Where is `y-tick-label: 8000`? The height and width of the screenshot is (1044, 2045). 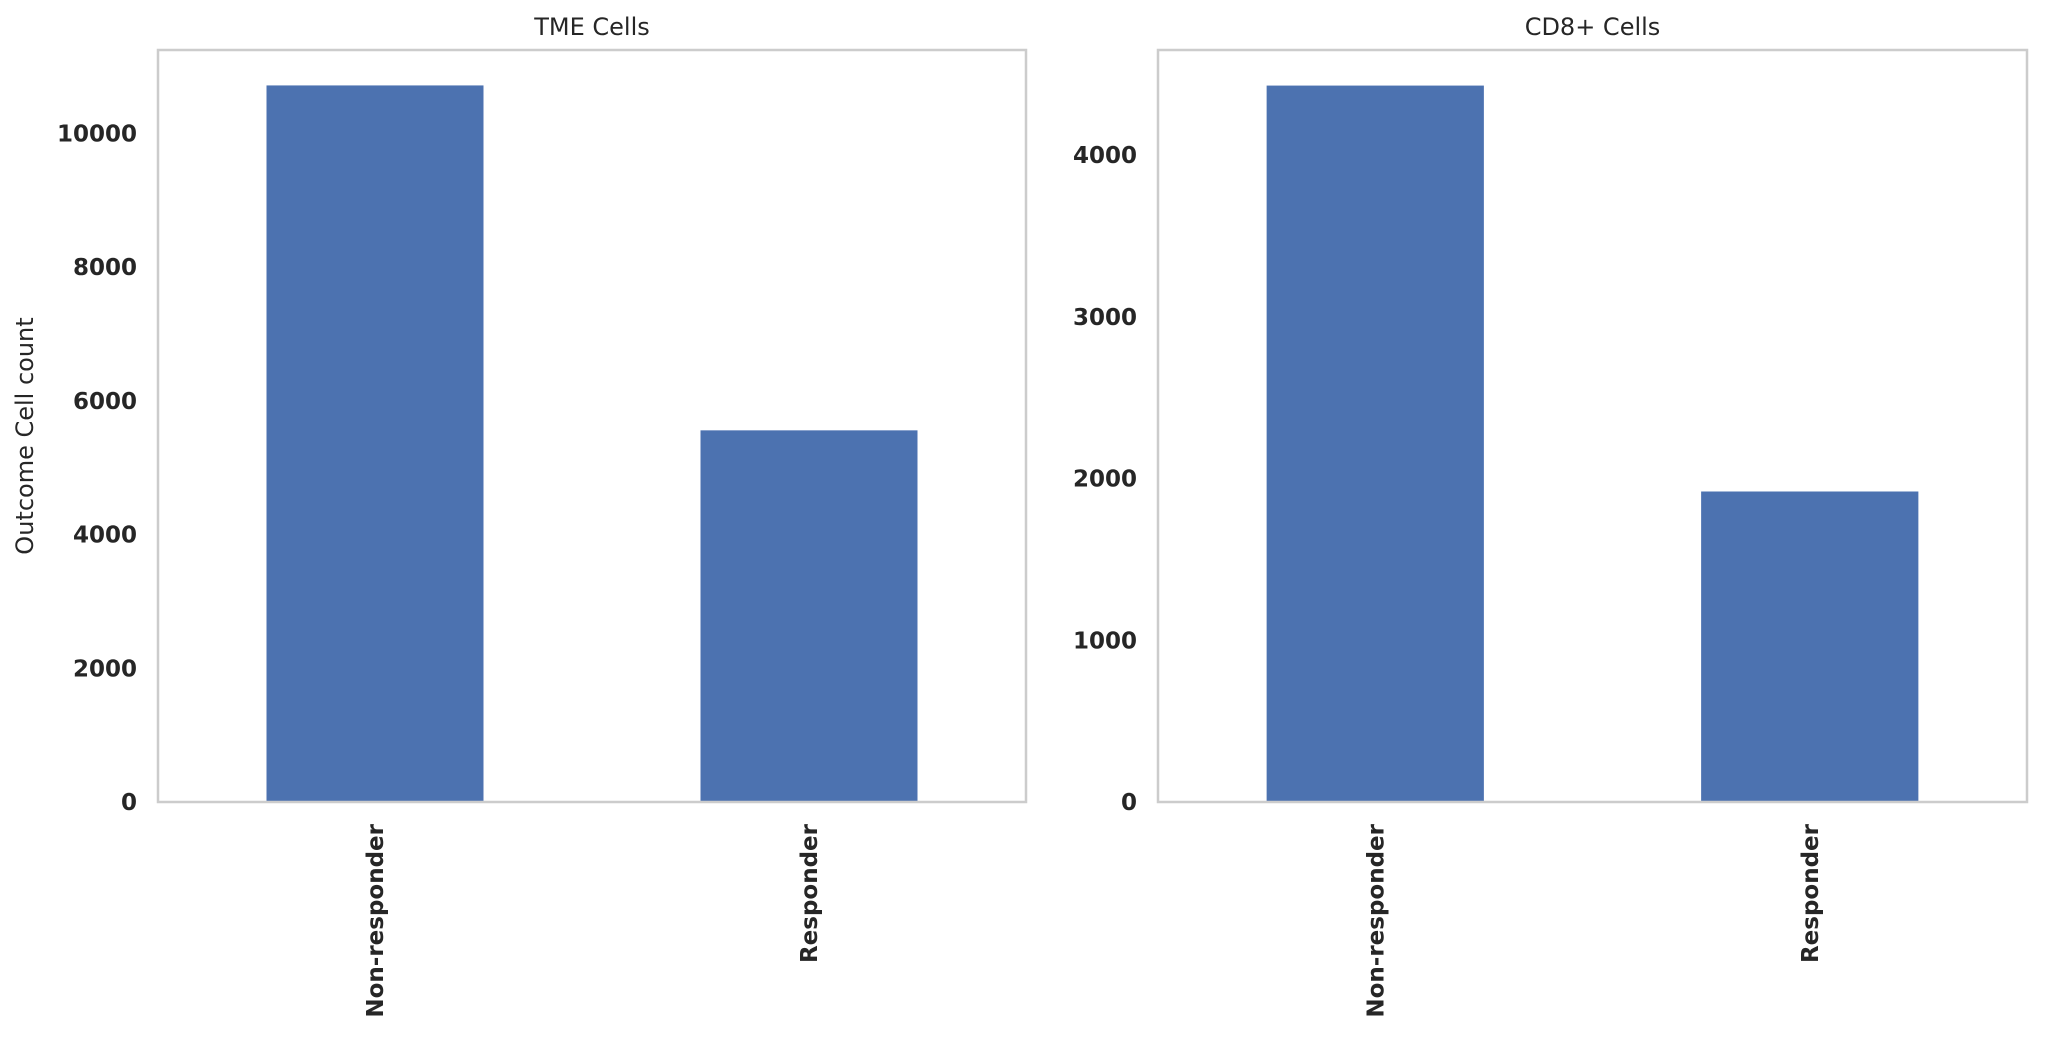
y-tick-label: 8000 is located at coordinates (105, 268).